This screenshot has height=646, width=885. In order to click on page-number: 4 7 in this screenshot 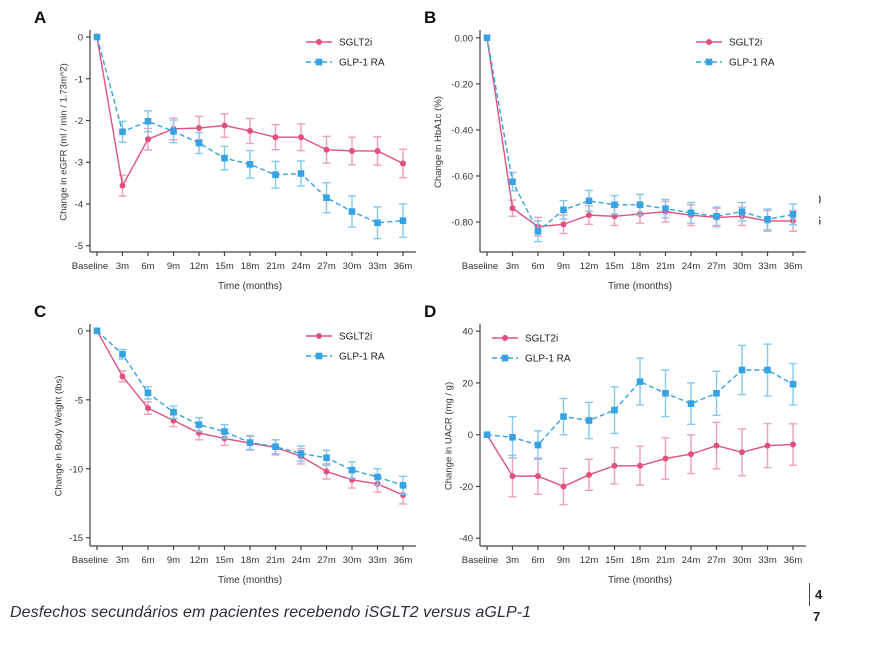, I will do `click(815, 604)`.